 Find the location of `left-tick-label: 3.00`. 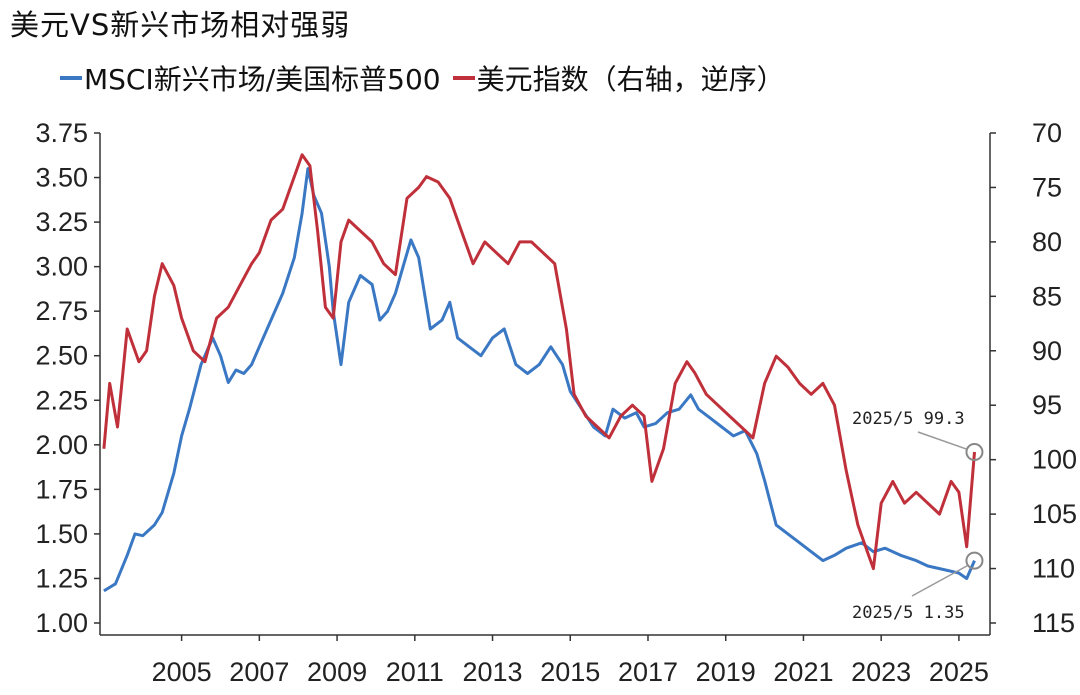

left-tick-label: 3.00 is located at coordinates (61, 267).